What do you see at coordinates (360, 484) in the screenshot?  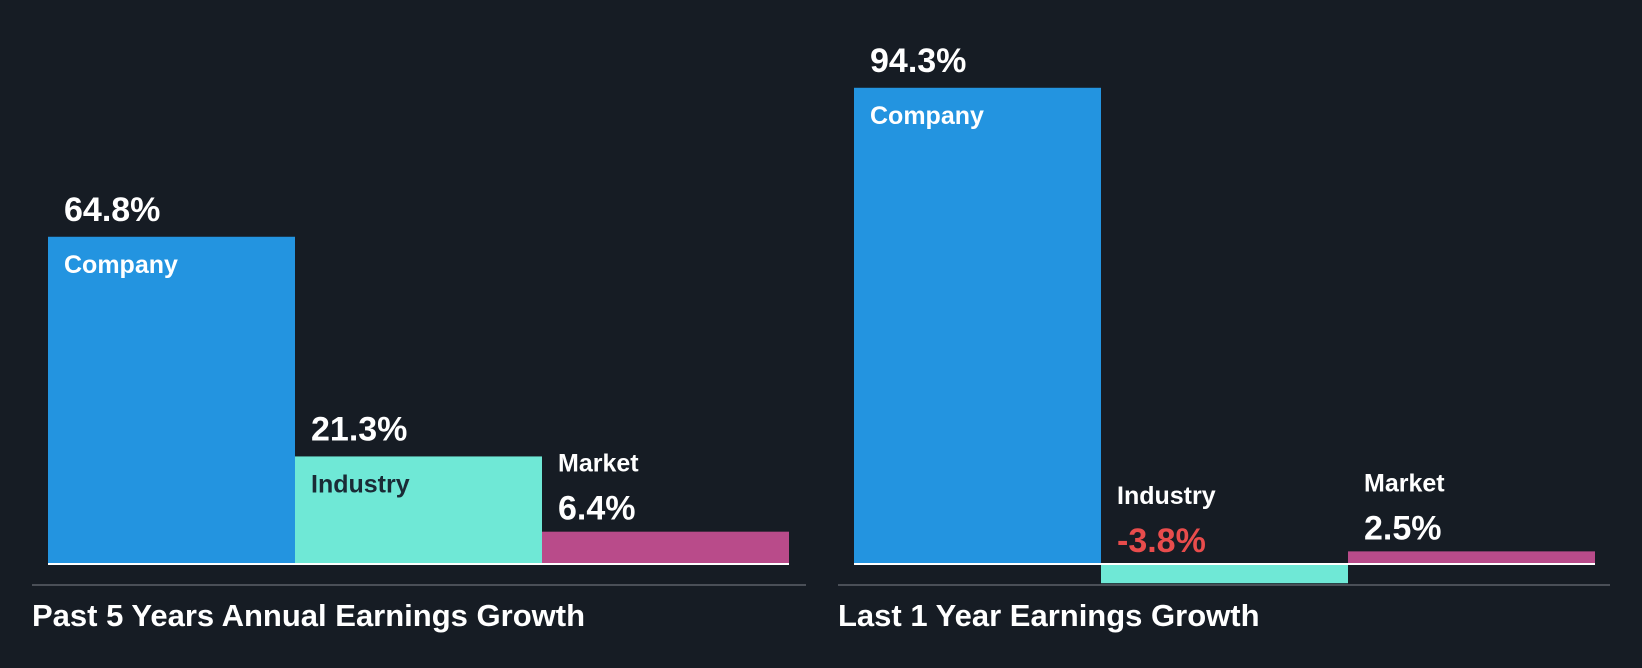 I see `panel-1-industry-category-label: Industry` at bounding box center [360, 484].